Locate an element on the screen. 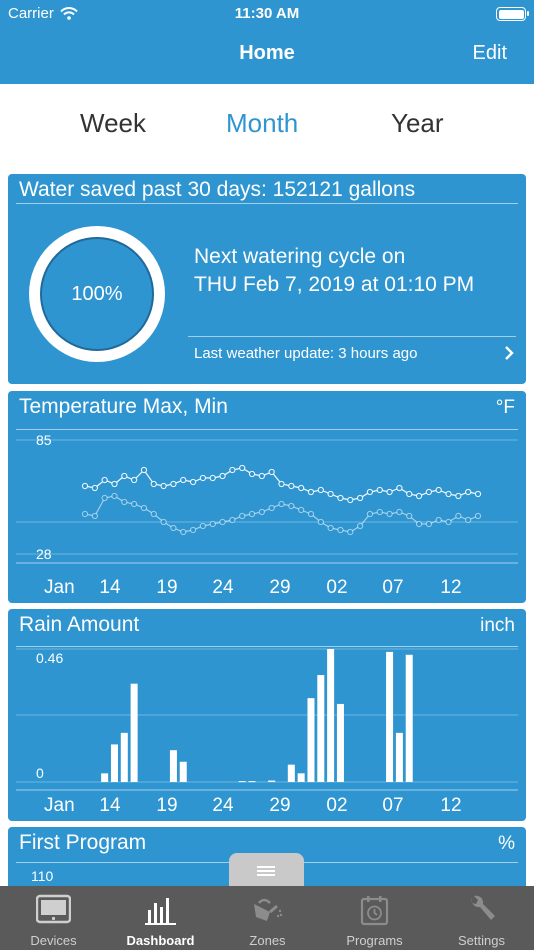 This screenshot has width=534, height=950. calendar-clock-icon is located at coordinates (374, 911).